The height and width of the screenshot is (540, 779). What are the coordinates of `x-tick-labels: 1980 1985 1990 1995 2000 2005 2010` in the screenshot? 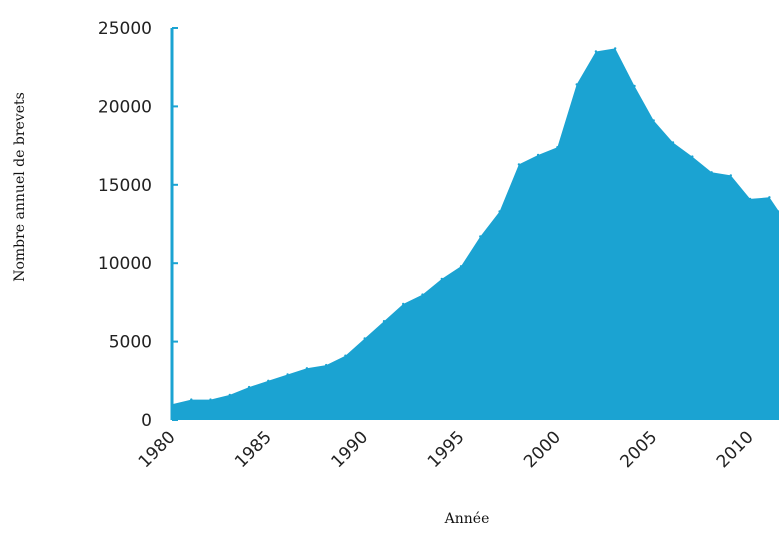 It's located at (446, 449).